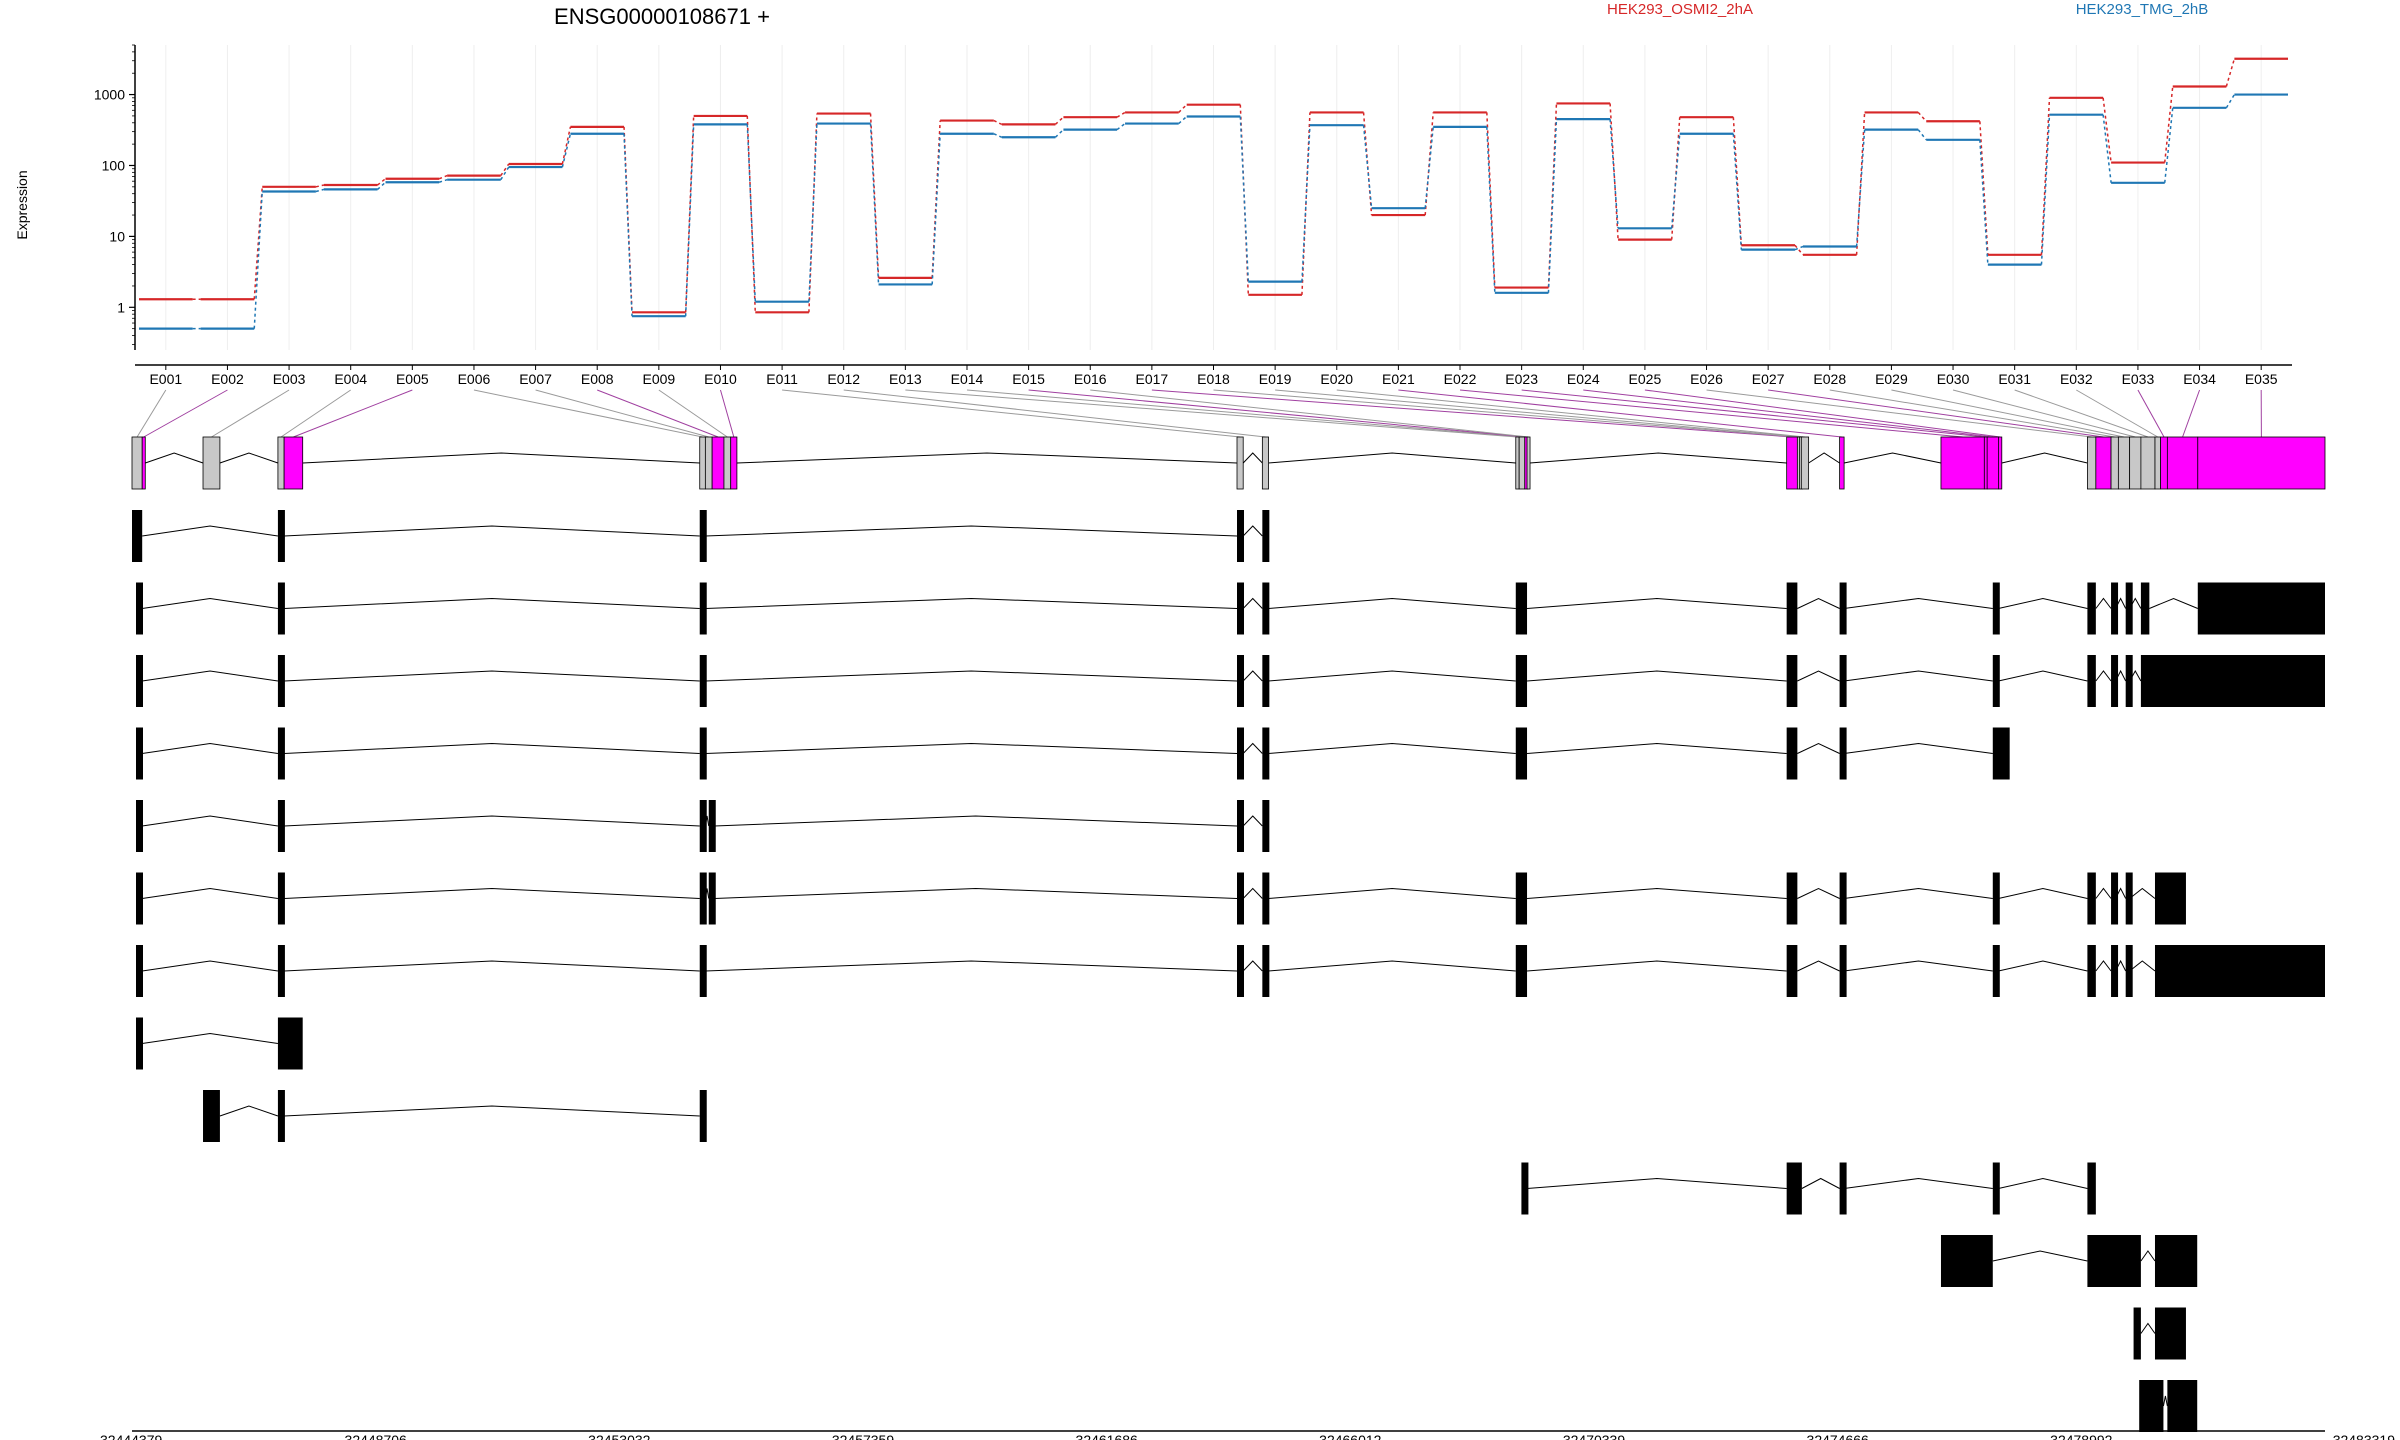  What do you see at coordinates (2261, 379) in the screenshot?
I see `x-tick-label: E035` at bounding box center [2261, 379].